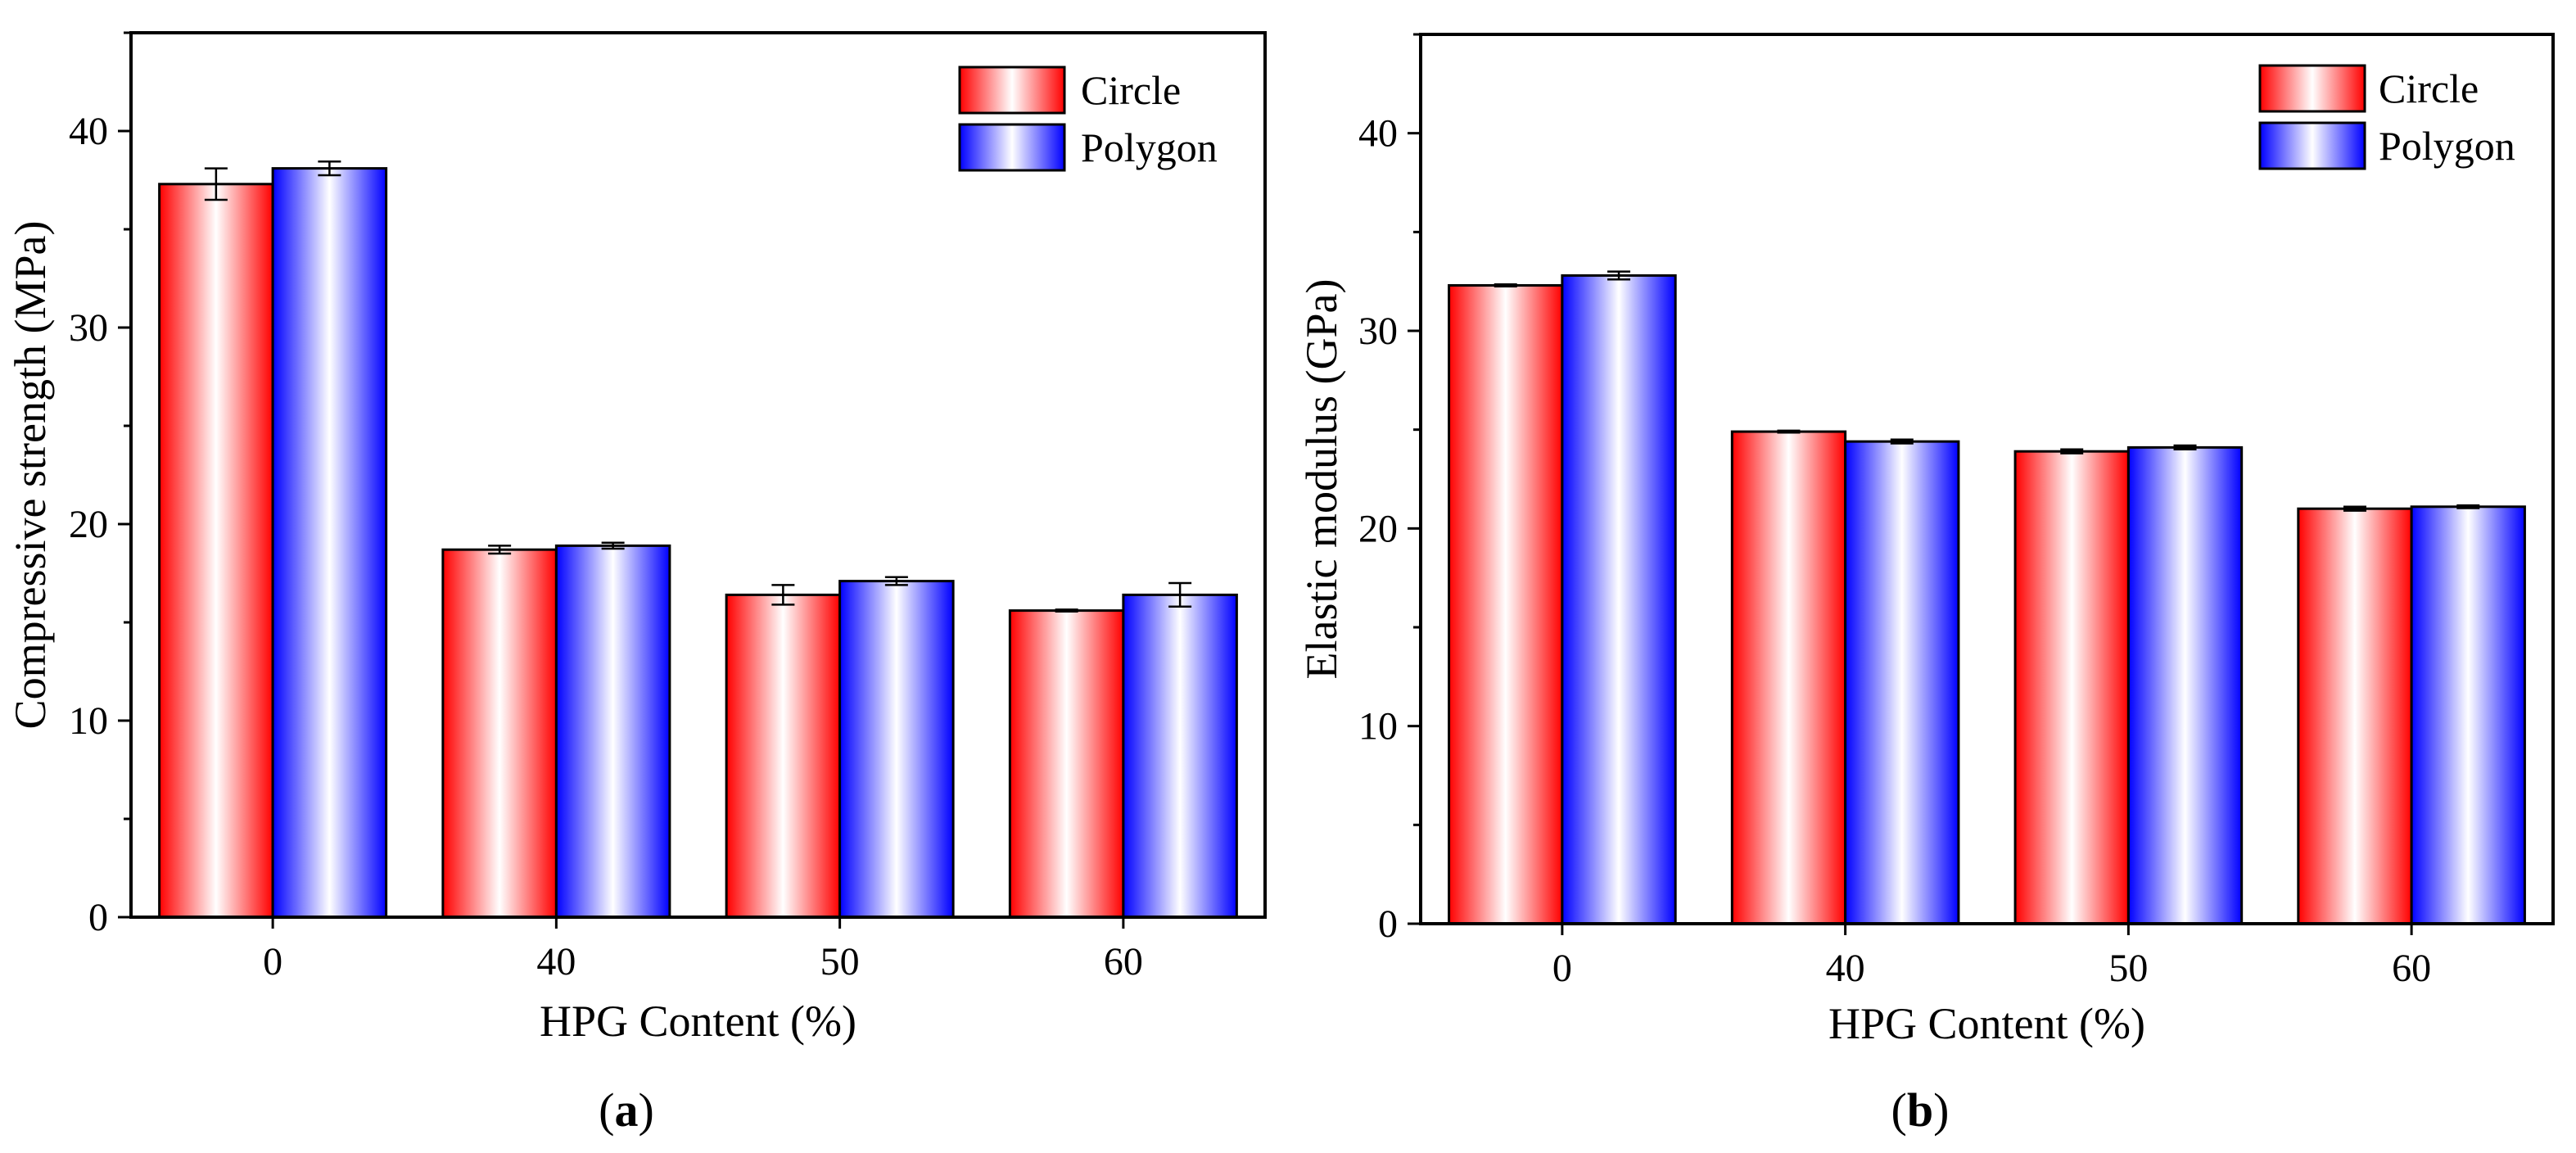 This screenshot has height=1153, width=2576. Describe the element at coordinates (626, 1110) in the screenshot. I see `panel-caption: (a)` at that location.